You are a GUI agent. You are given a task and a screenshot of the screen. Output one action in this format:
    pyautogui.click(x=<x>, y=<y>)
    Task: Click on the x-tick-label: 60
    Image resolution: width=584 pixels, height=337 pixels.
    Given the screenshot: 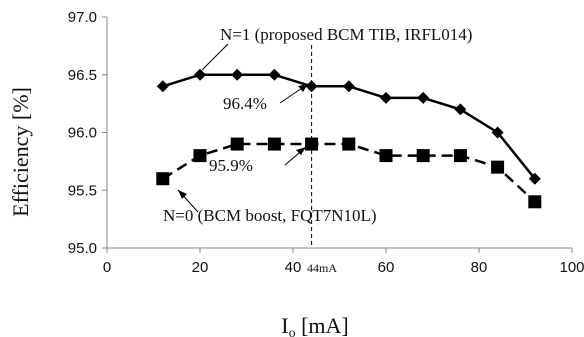 What is the action you would take?
    pyautogui.click(x=386, y=267)
    